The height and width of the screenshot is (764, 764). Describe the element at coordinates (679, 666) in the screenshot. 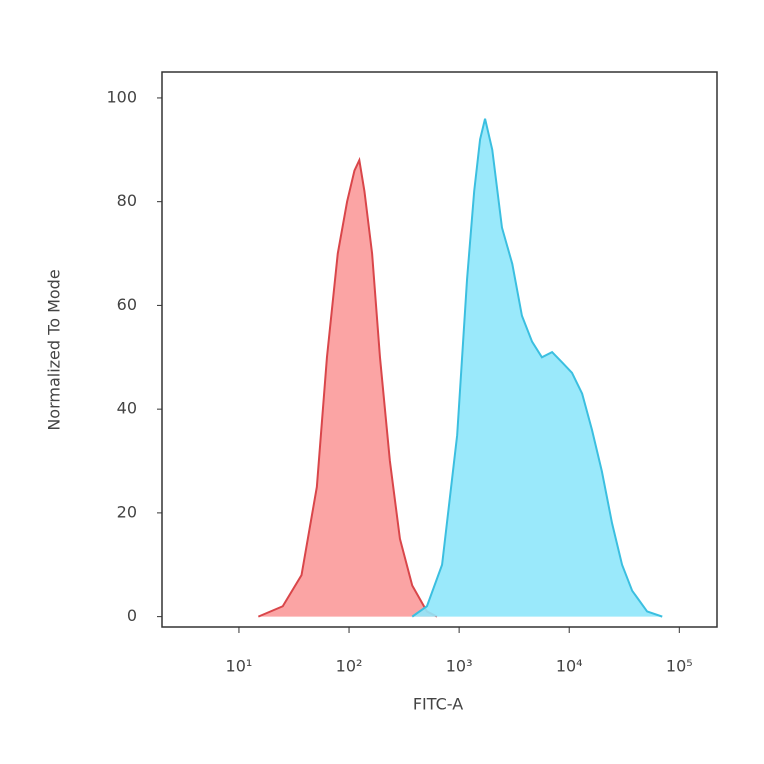

I see `x-tick-label: 10⁵` at that location.